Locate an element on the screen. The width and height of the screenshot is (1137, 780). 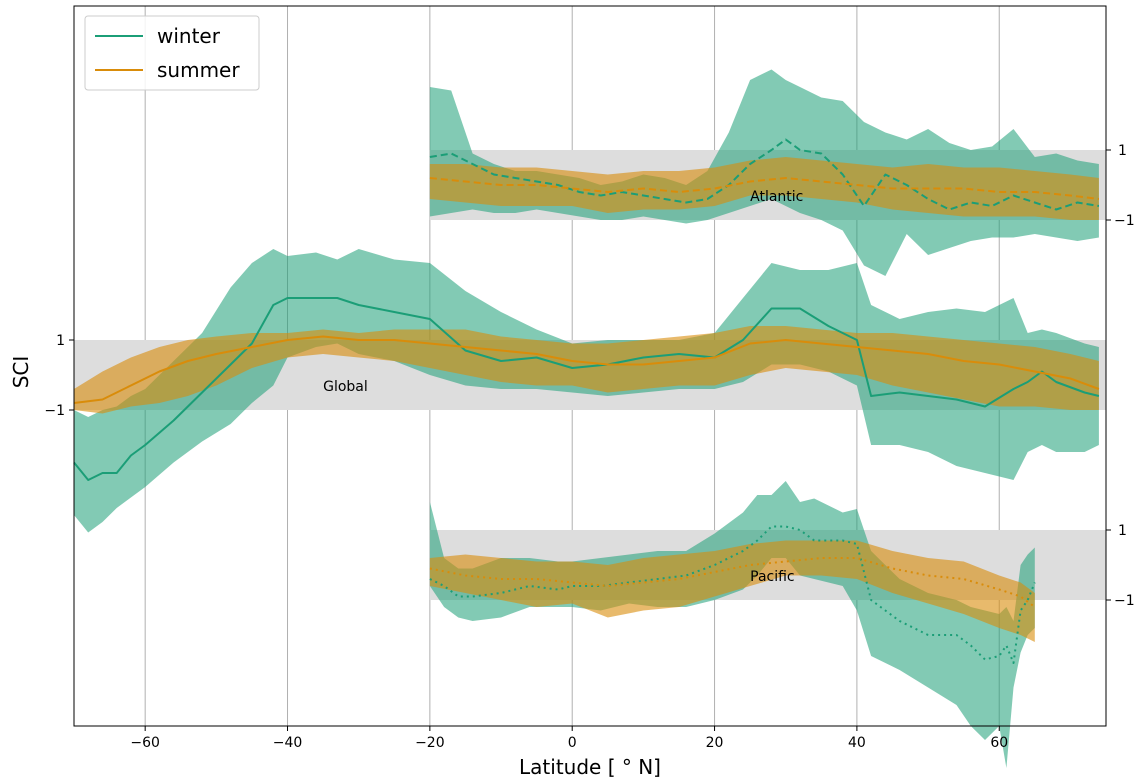
range-summer-atlantic is located at coordinates (764, 188).